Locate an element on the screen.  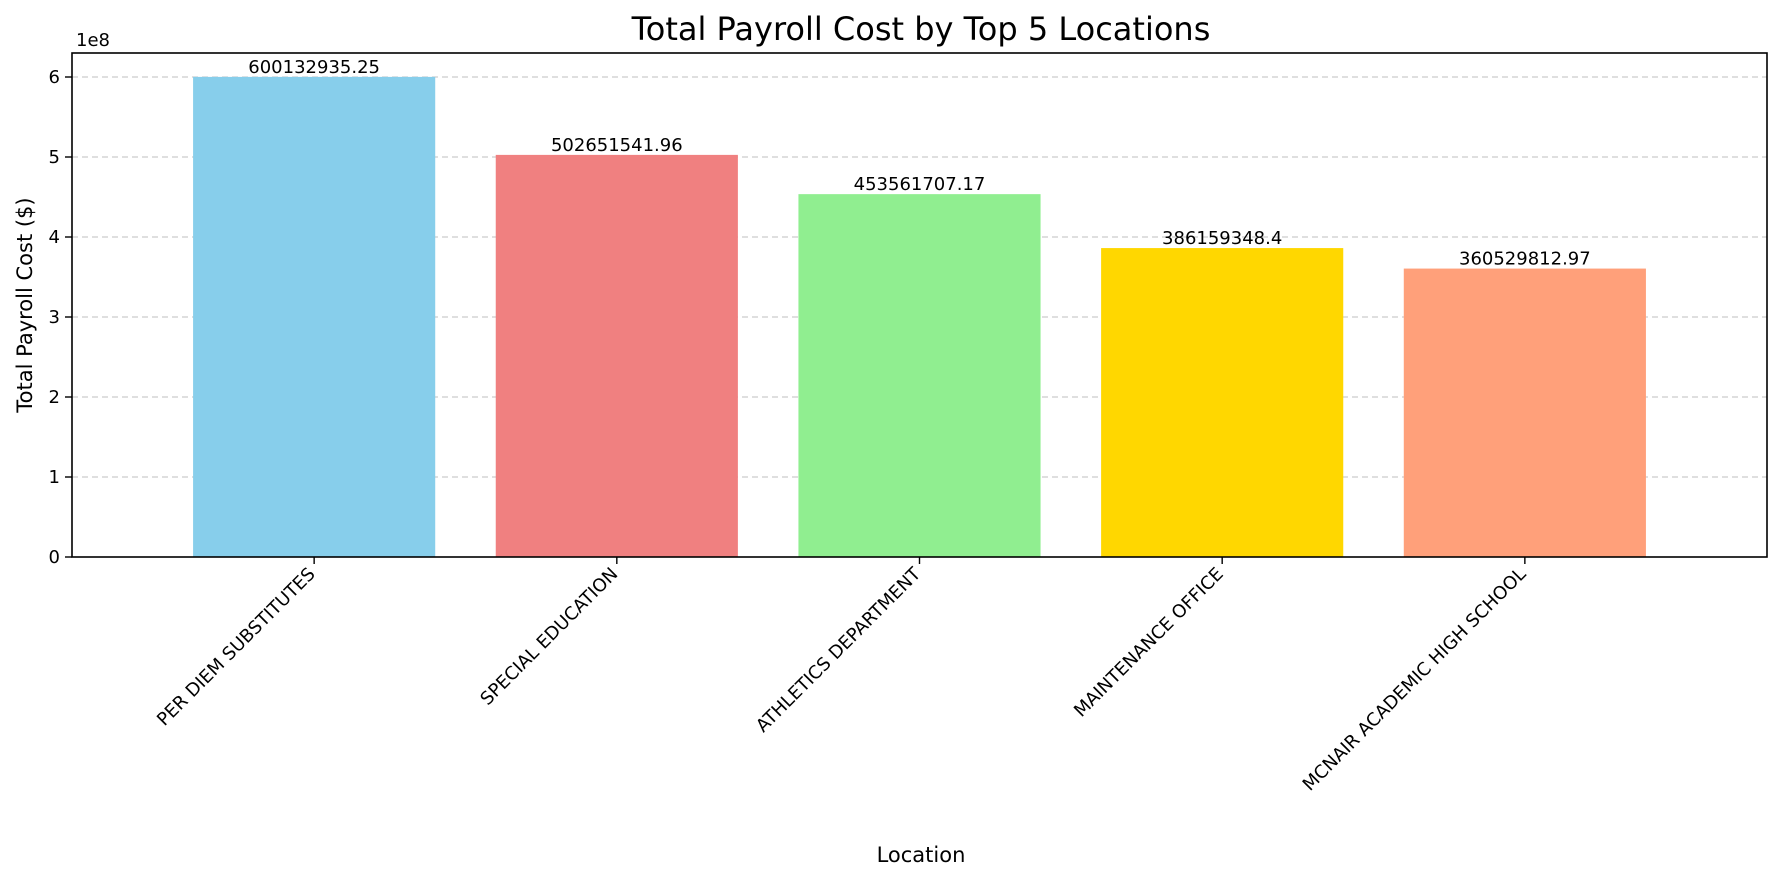
y-tick-label: 2 is located at coordinates (54, 397).